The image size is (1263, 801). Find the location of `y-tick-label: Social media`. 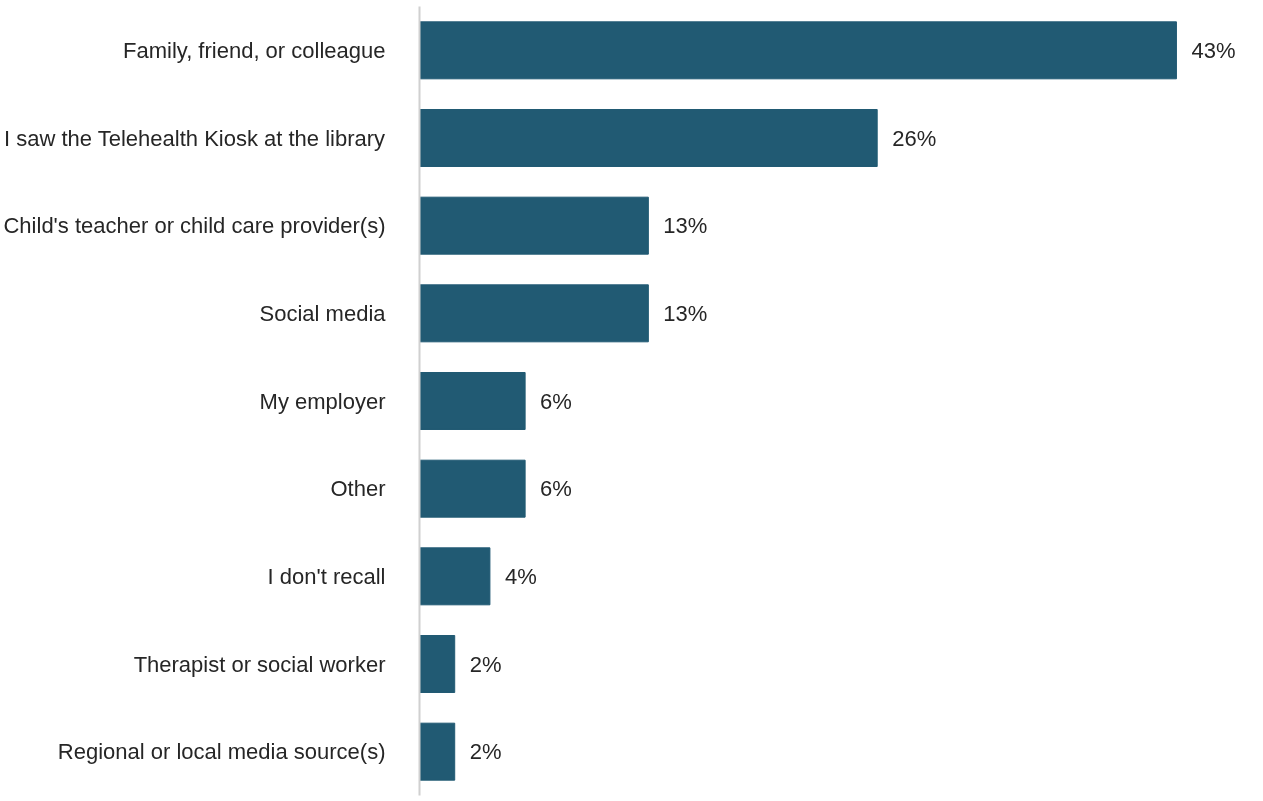

y-tick-label: Social media is located at coordinates (323, 313).